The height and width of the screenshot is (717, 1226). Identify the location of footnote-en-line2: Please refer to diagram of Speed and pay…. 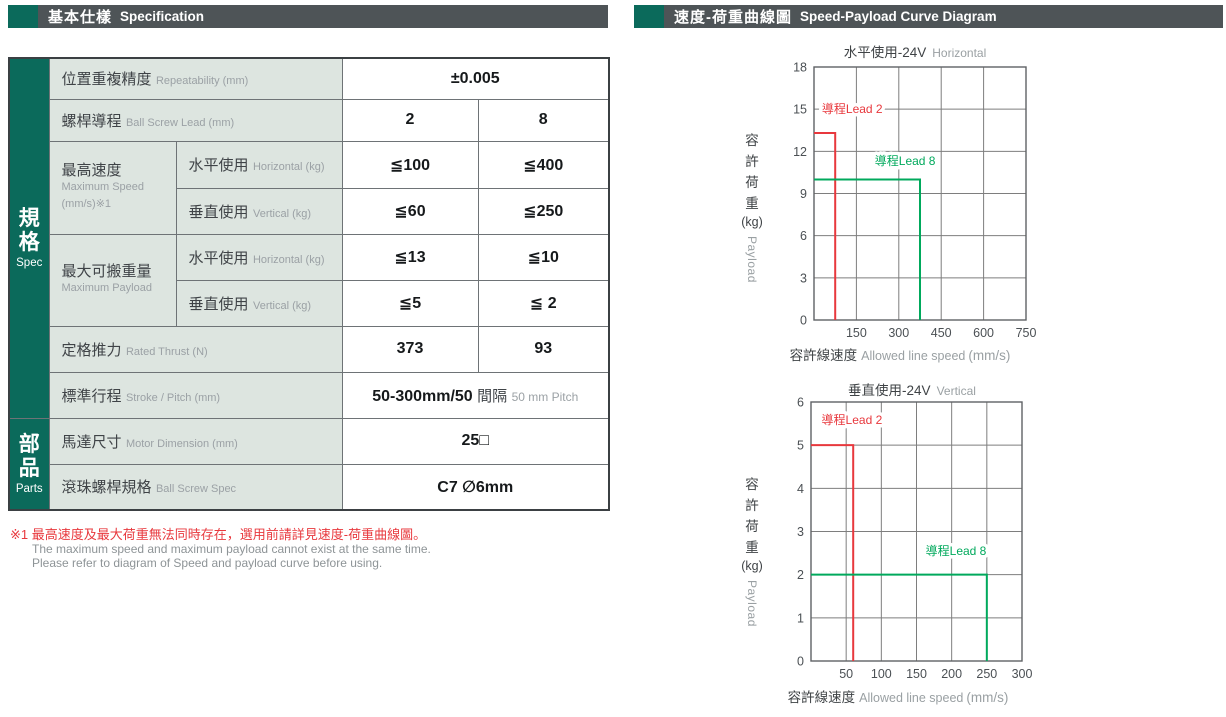
(207, 562).